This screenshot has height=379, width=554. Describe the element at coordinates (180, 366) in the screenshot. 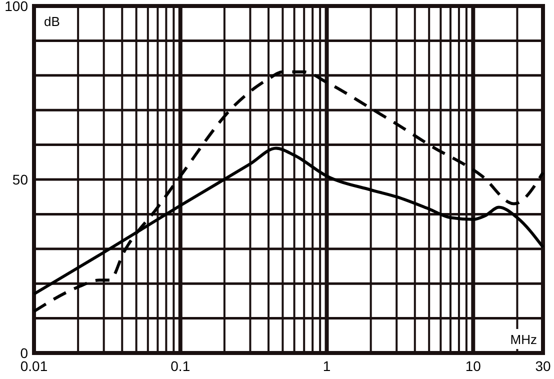

I see `x-tick-label: 0.1` at that location.